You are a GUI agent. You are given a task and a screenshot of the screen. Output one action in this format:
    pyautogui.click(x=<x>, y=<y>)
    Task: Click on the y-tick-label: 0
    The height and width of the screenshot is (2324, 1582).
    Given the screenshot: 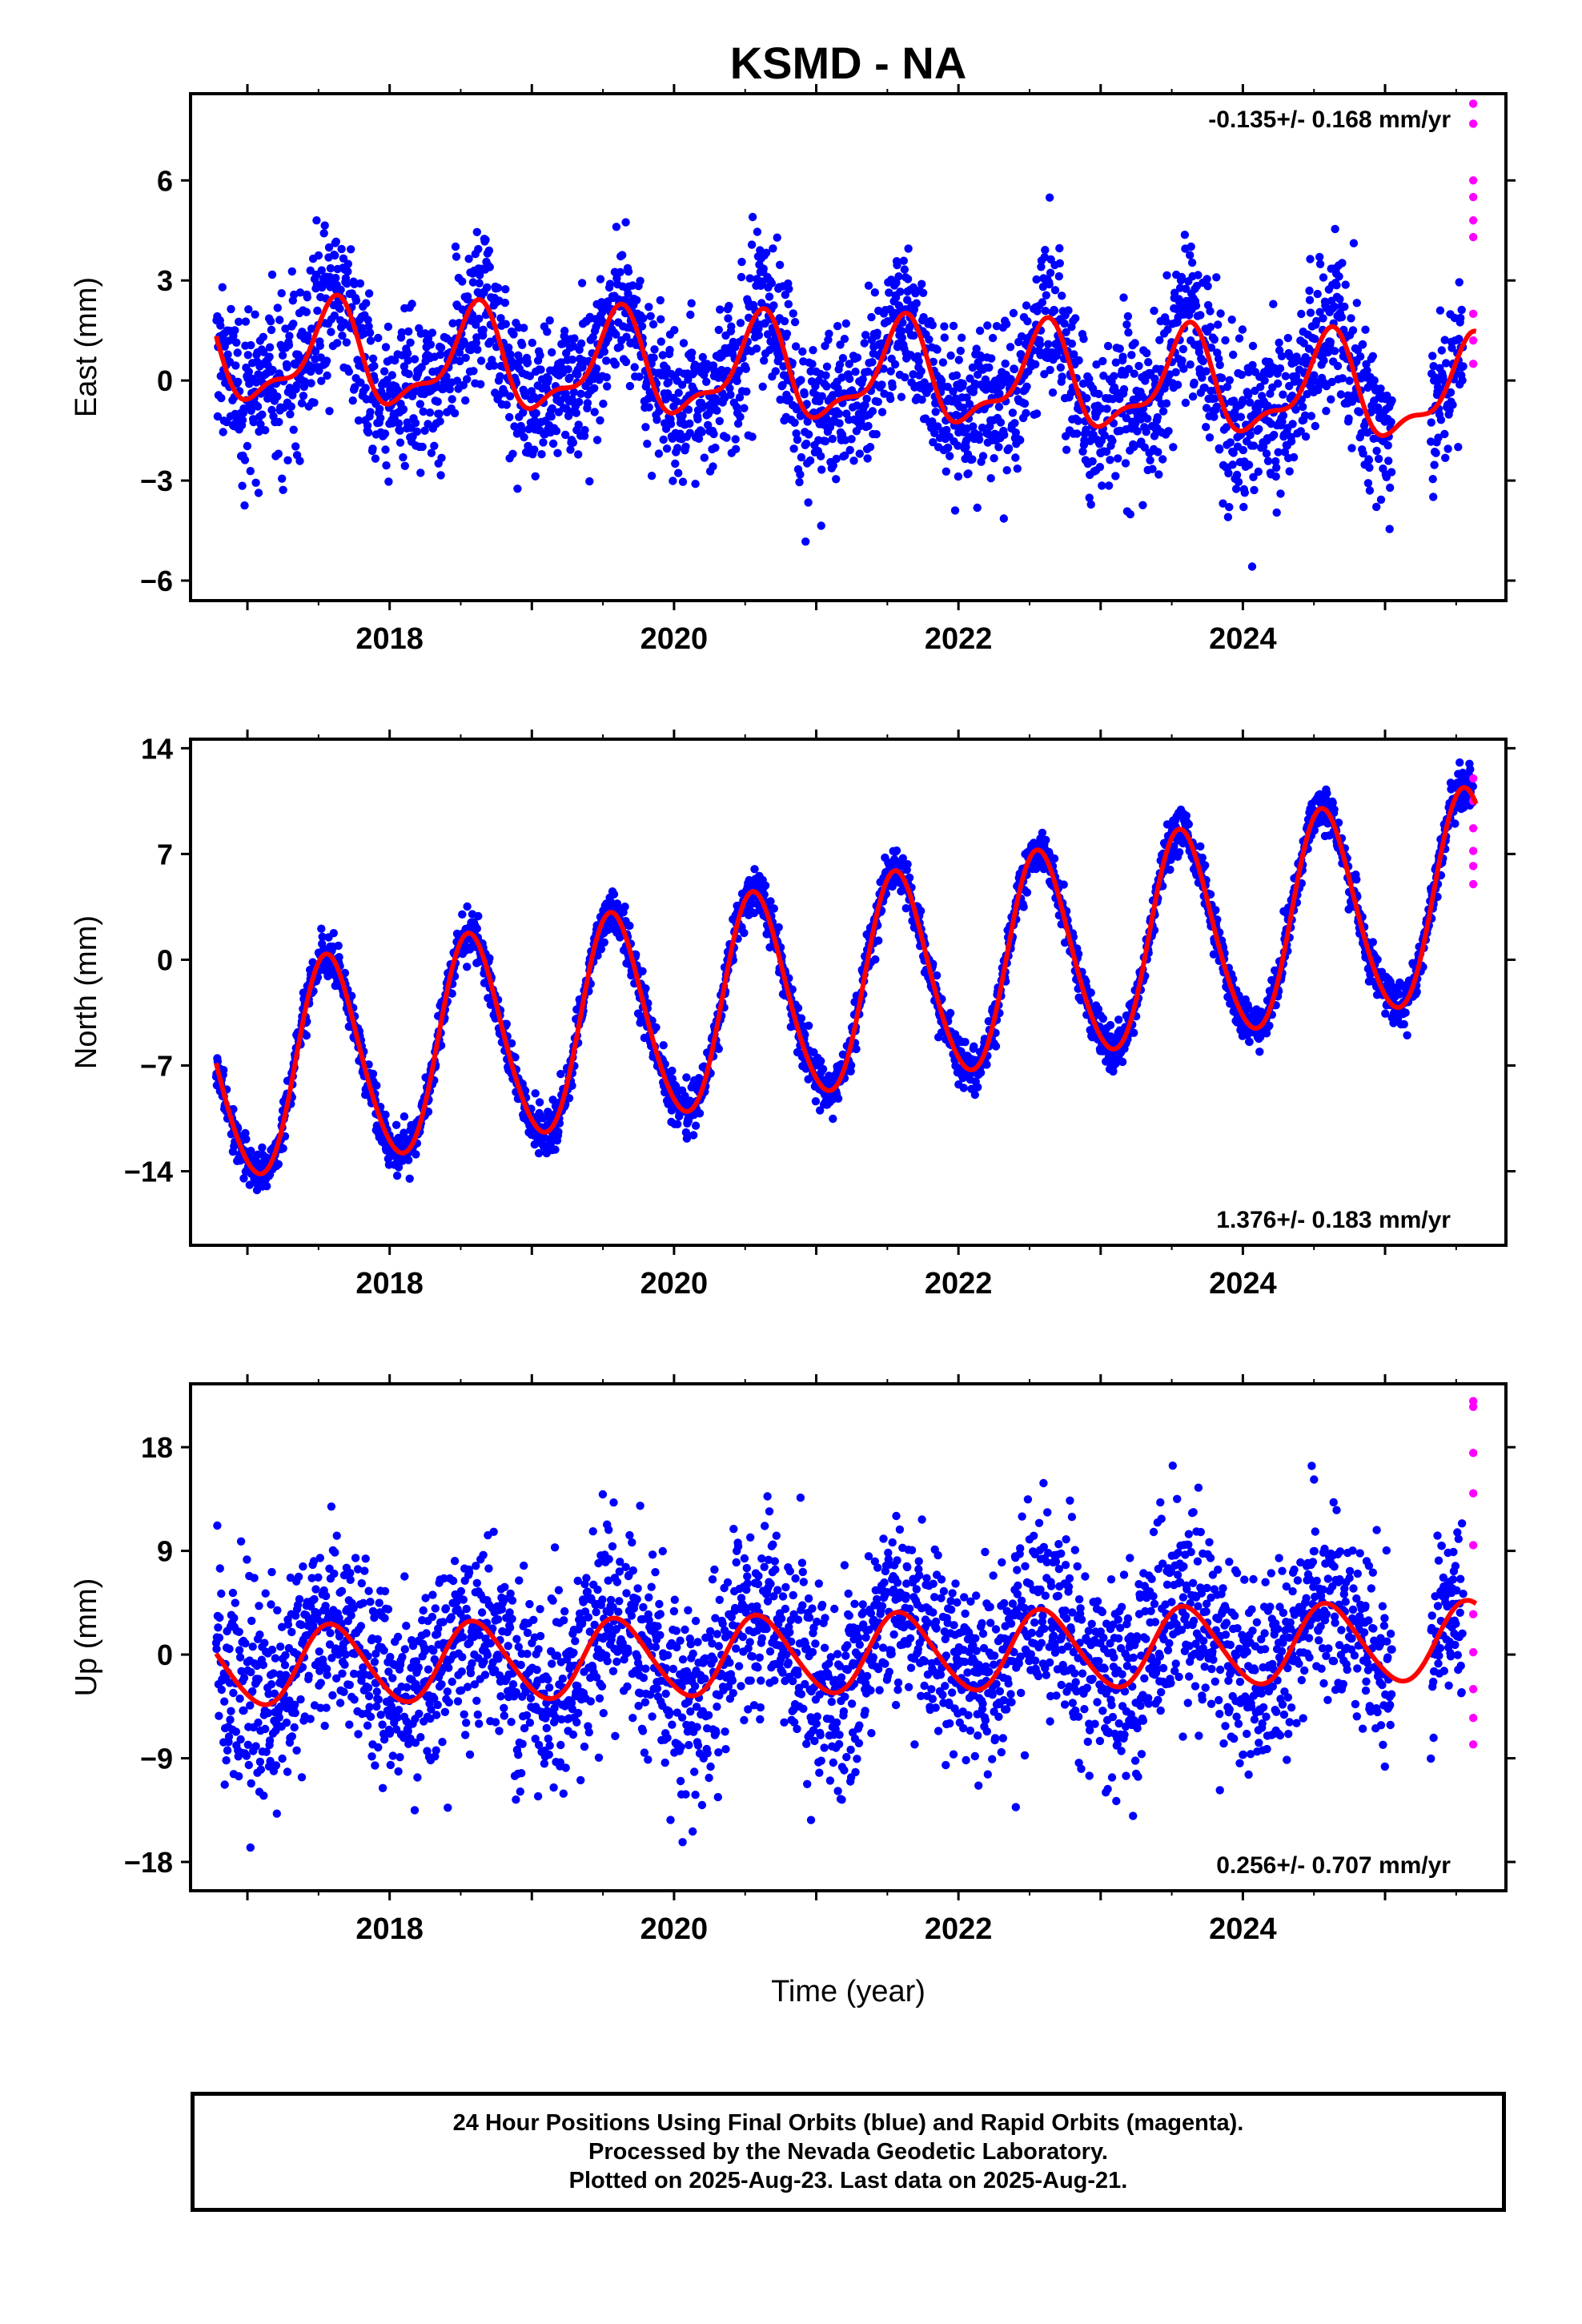 What is the action you would take?
    pyautogui.click(x=165, y=380)
    